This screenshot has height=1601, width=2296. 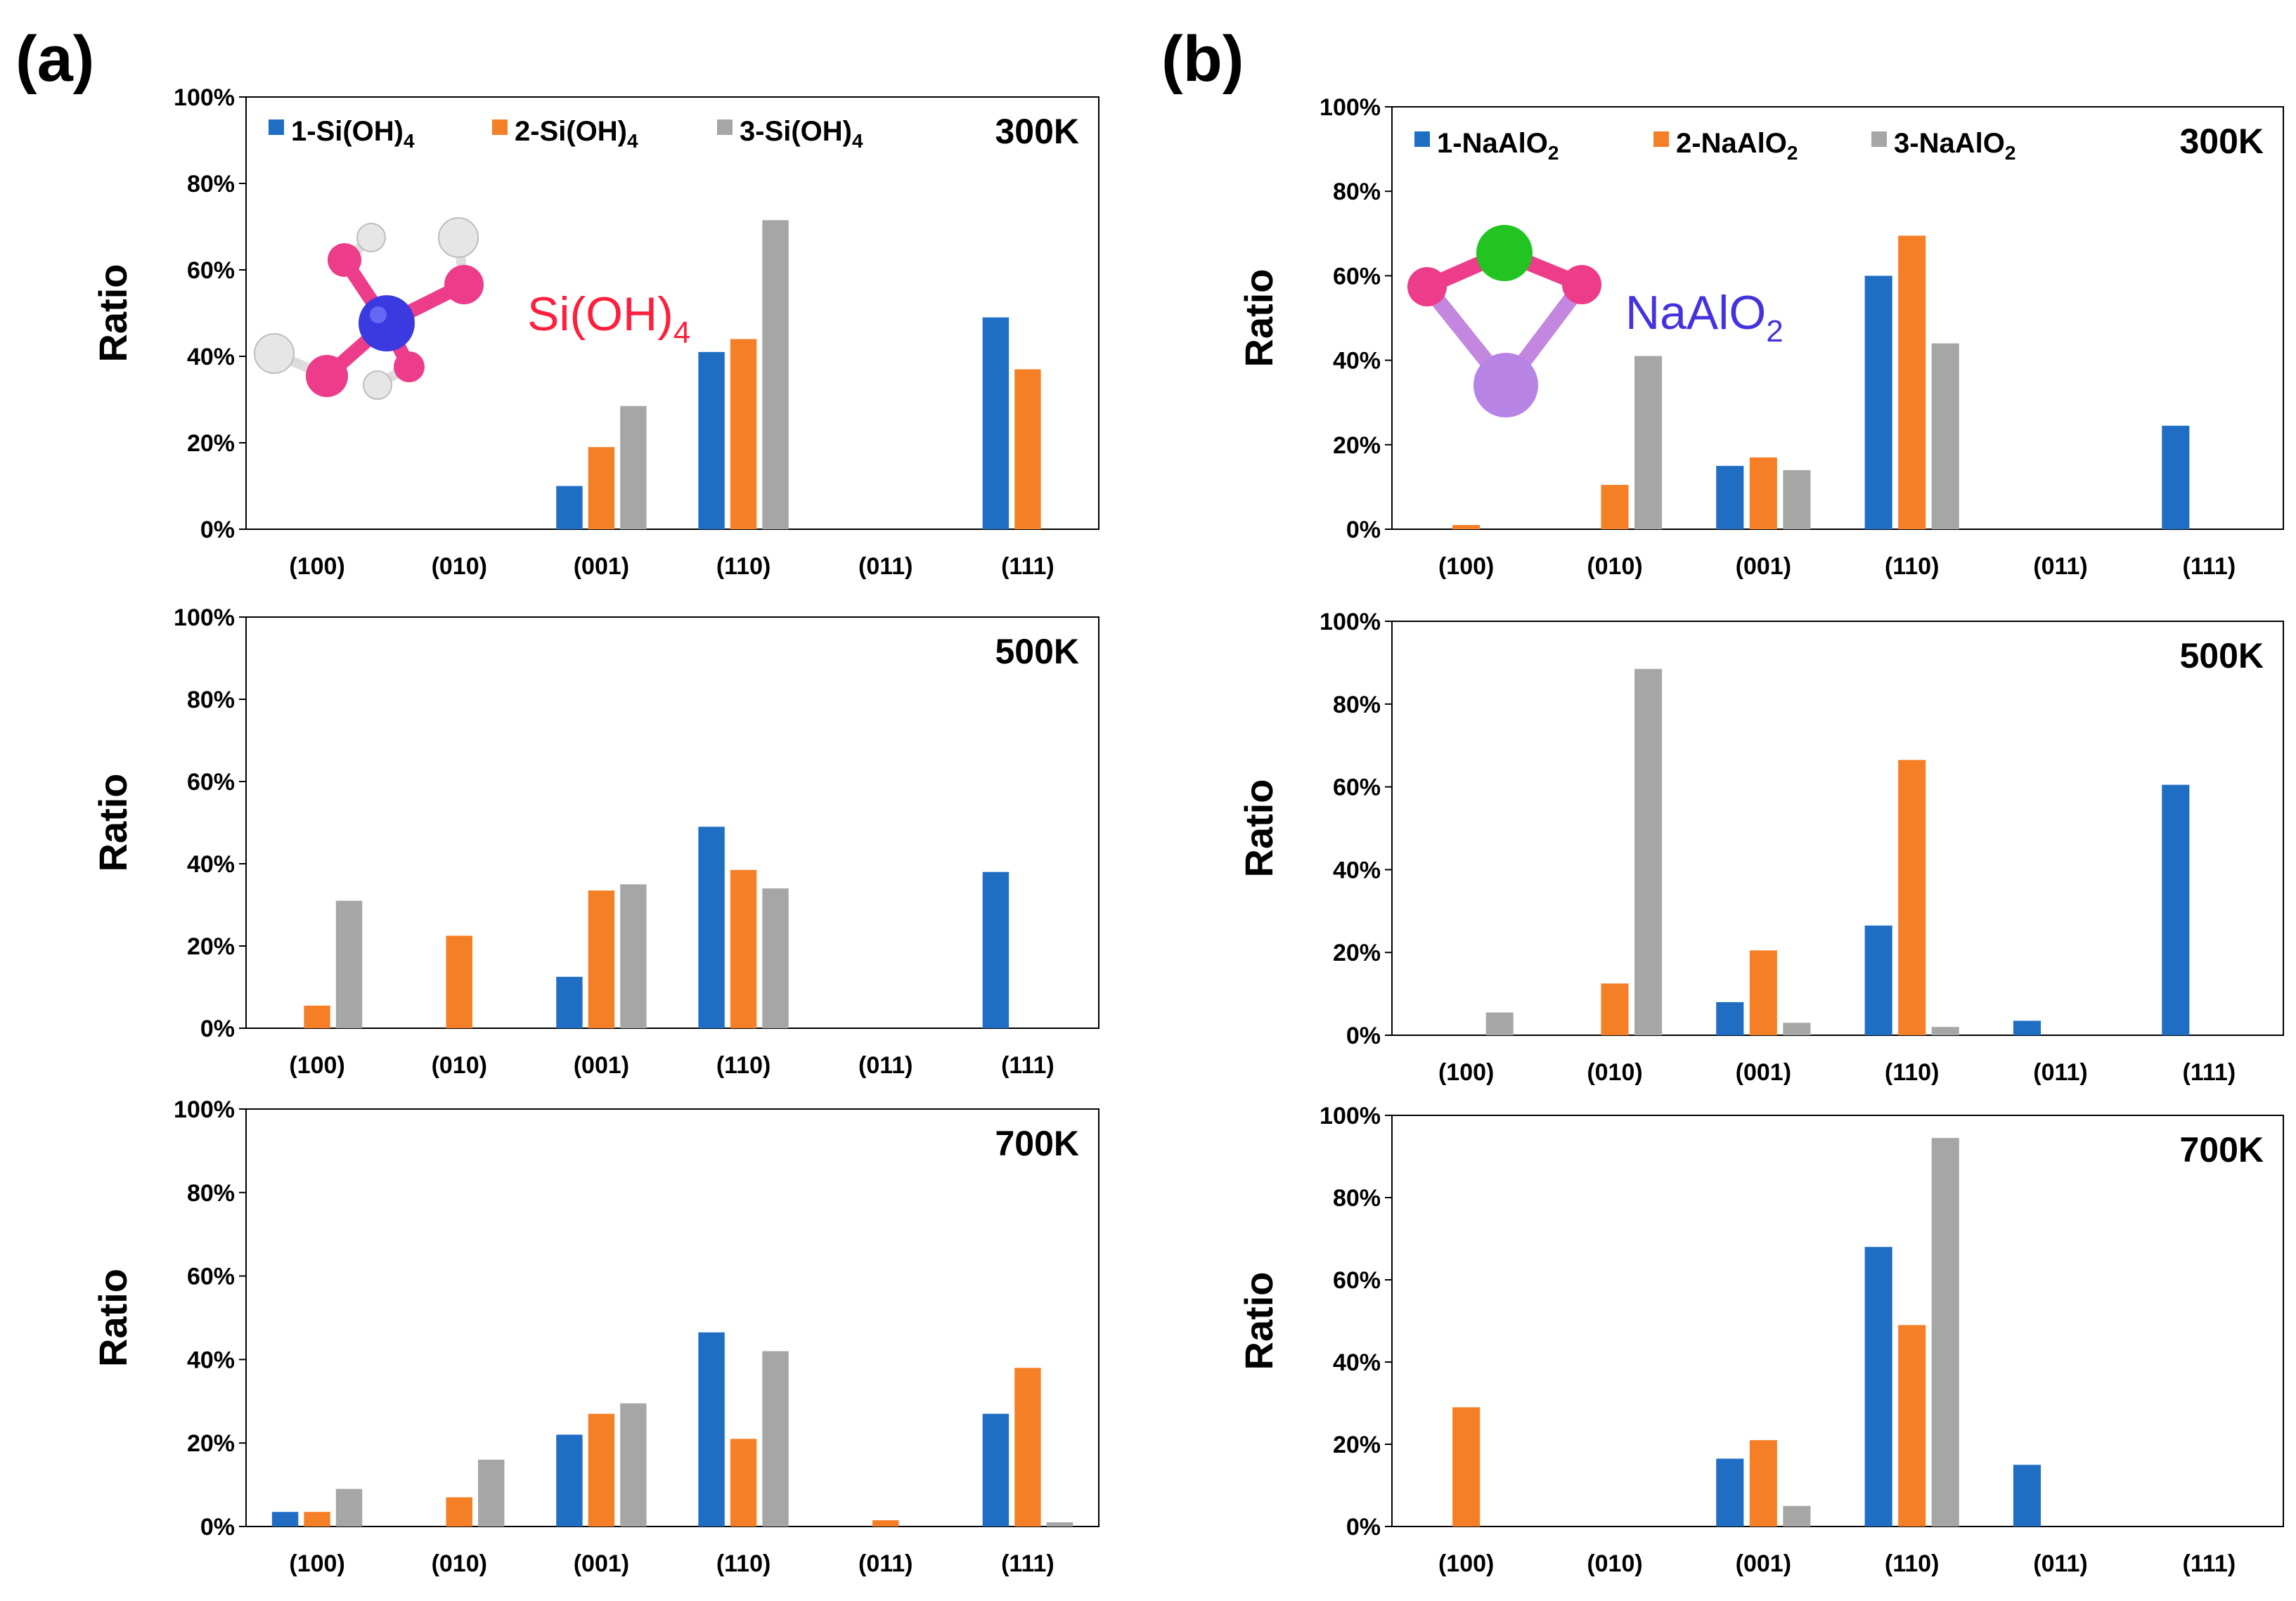 I want to click on bar-3-NaAlO2-(010), so click(x=1648, y=851).